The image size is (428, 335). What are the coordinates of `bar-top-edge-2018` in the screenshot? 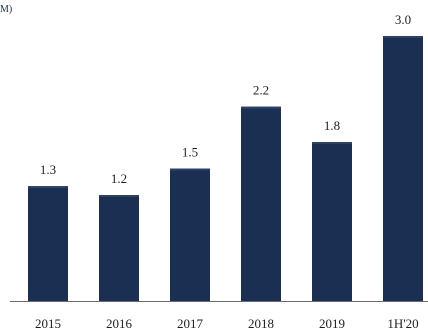 It's located at (261, 107).